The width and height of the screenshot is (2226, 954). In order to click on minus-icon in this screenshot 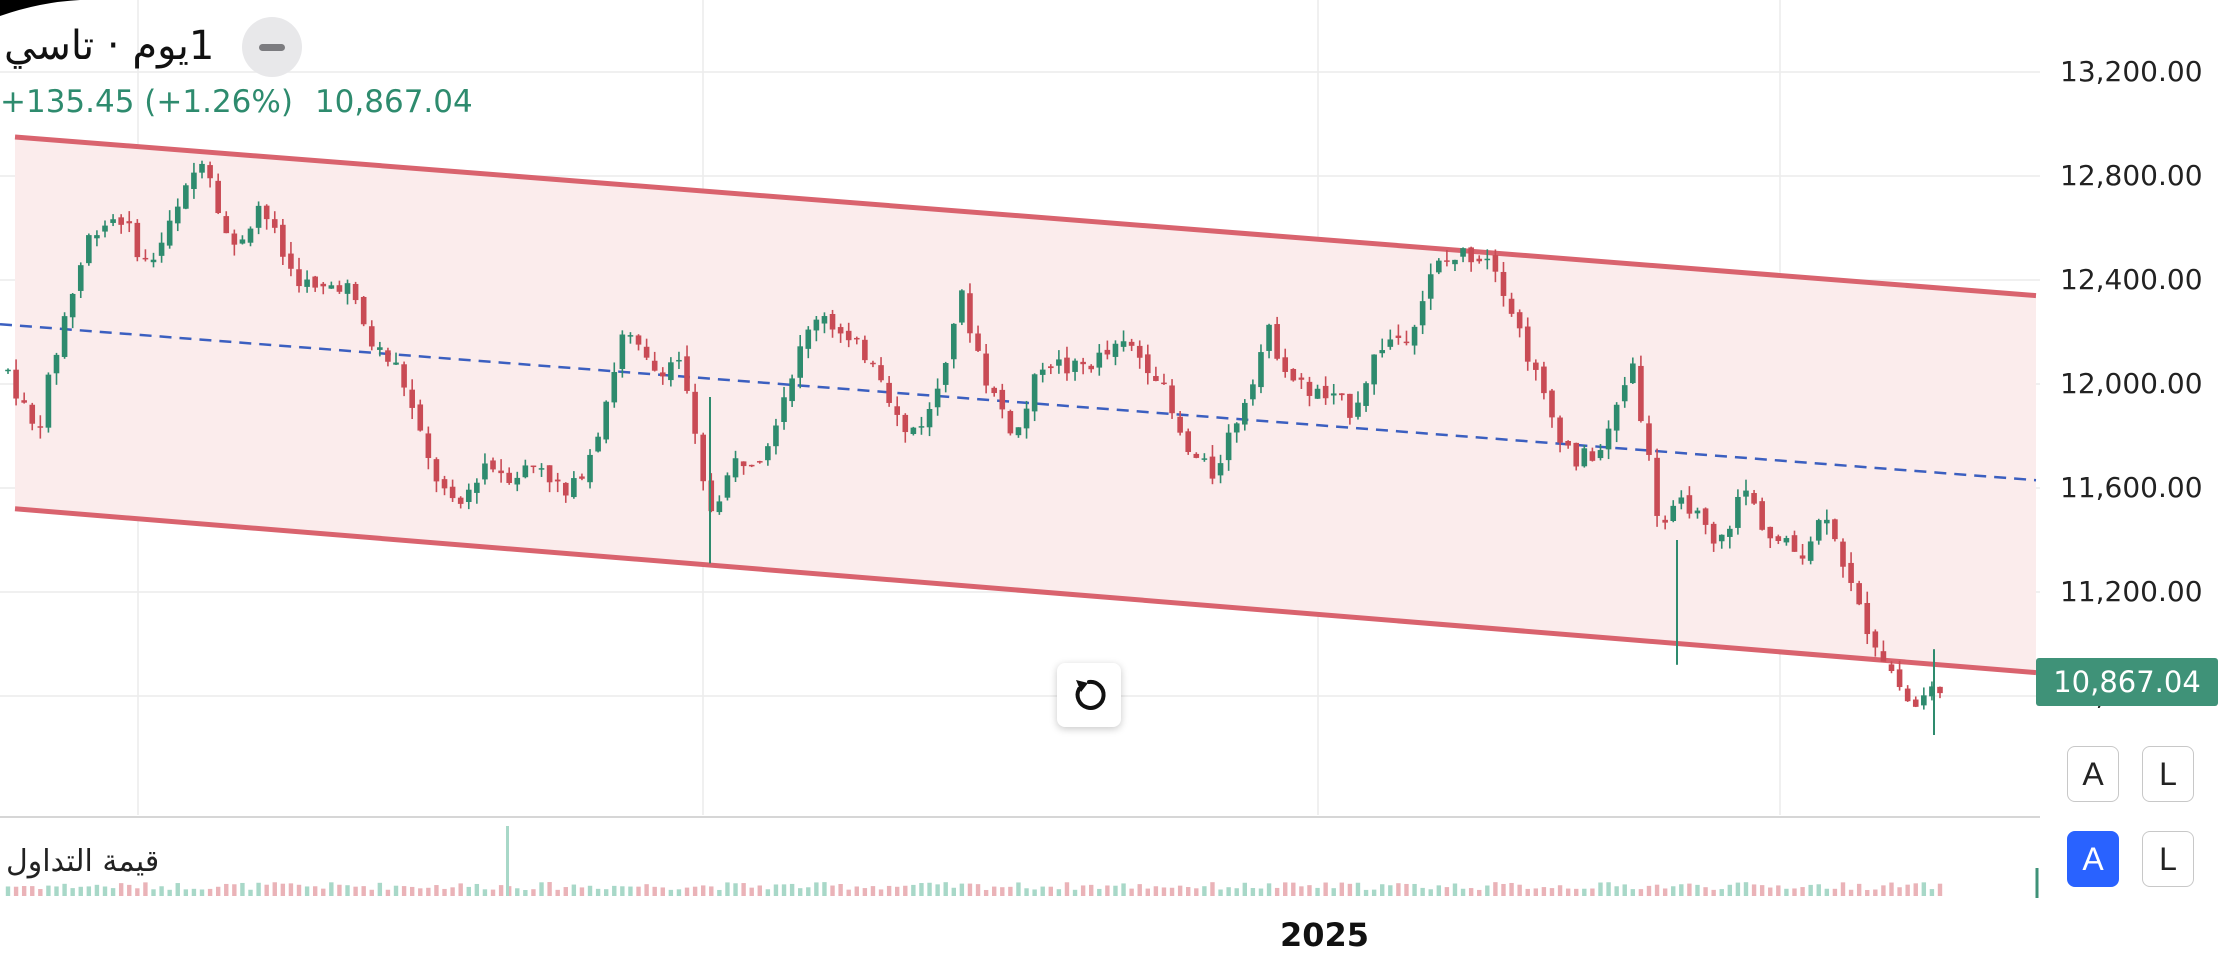, I will do `click(272, 47)`.